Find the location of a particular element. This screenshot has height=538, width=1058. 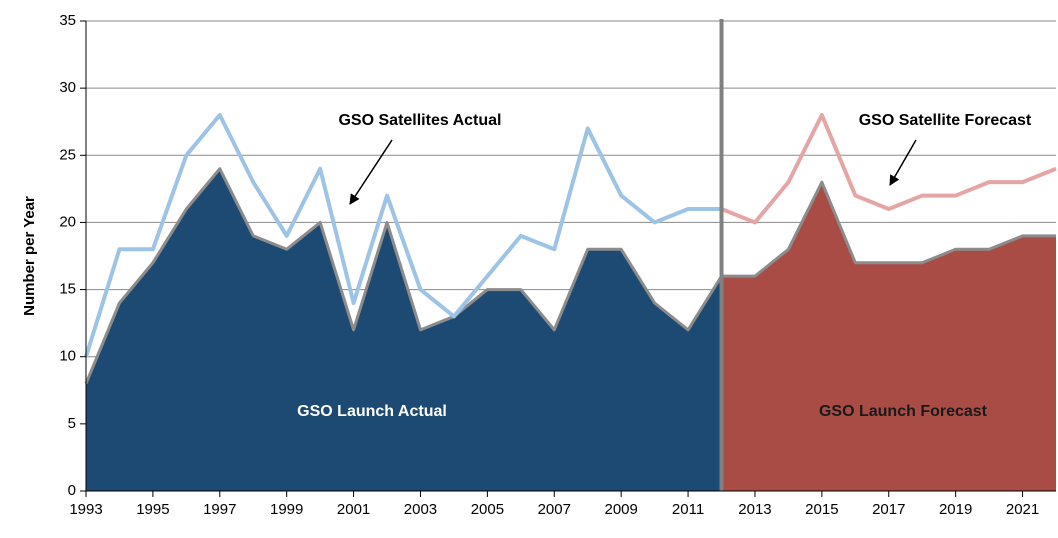

y-axis-label: Number per Year is located at coordinates (29, 256).